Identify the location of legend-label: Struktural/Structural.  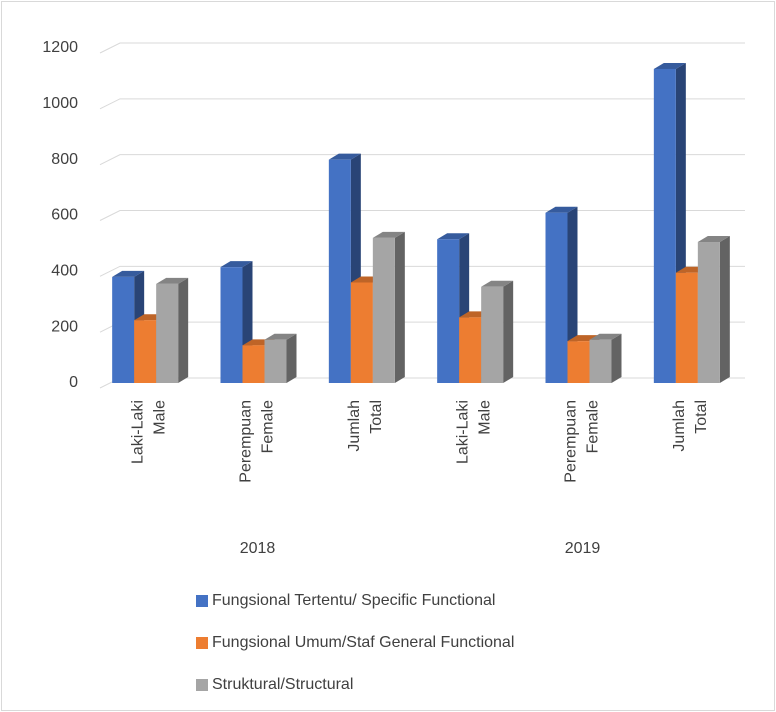
(282, 684).